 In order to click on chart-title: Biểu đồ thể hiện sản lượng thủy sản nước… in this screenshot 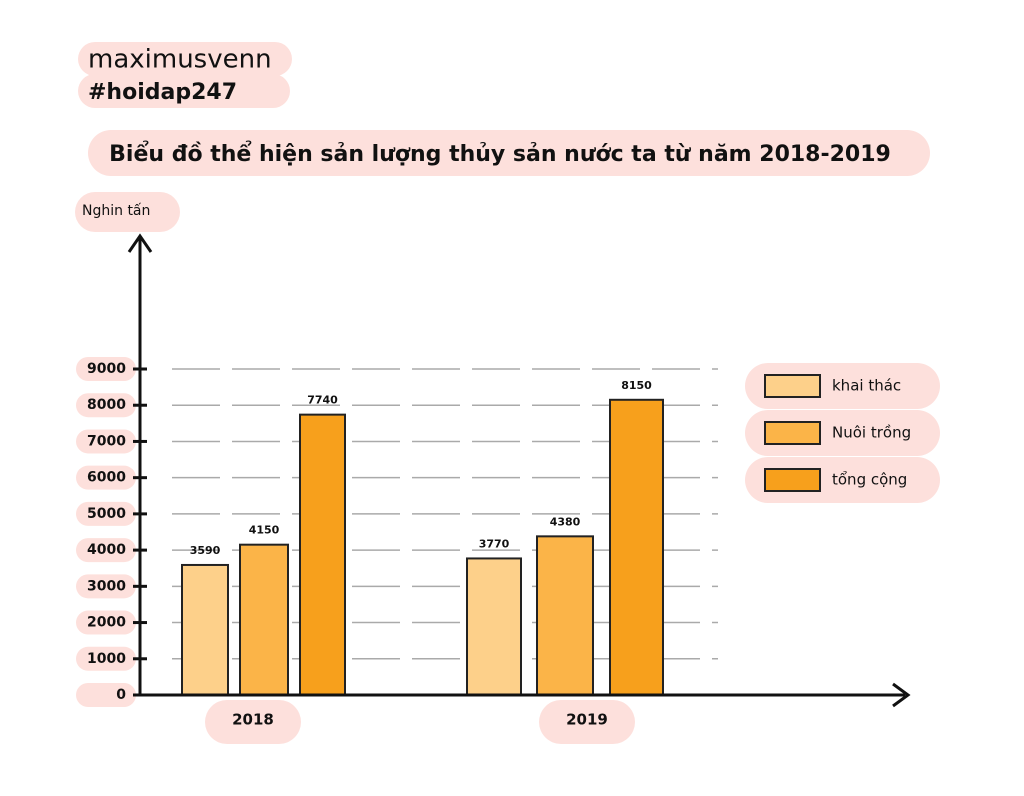, I will do `click(500, 154)`.